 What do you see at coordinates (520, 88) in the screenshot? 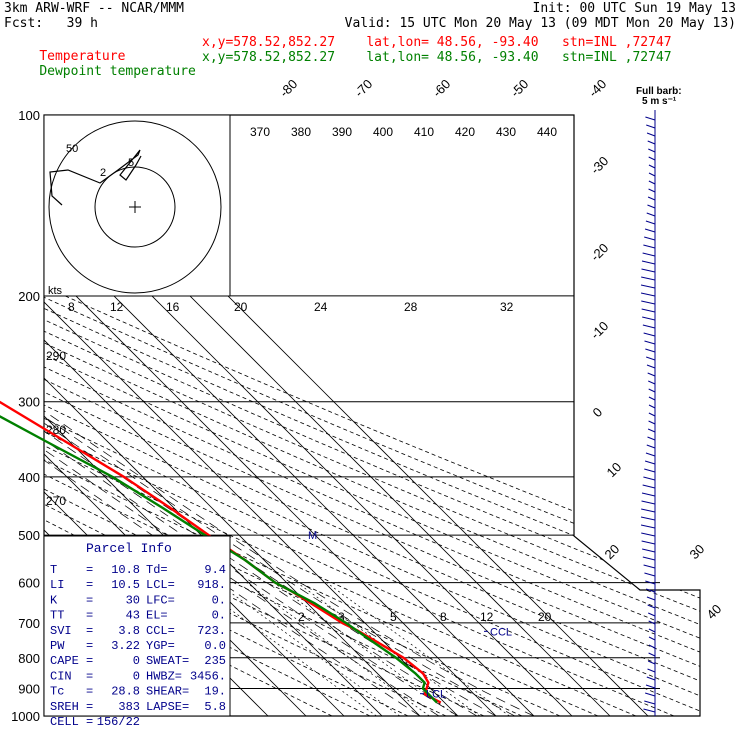
I see `isotherm-label: -50` at bounding box center [520, 88].